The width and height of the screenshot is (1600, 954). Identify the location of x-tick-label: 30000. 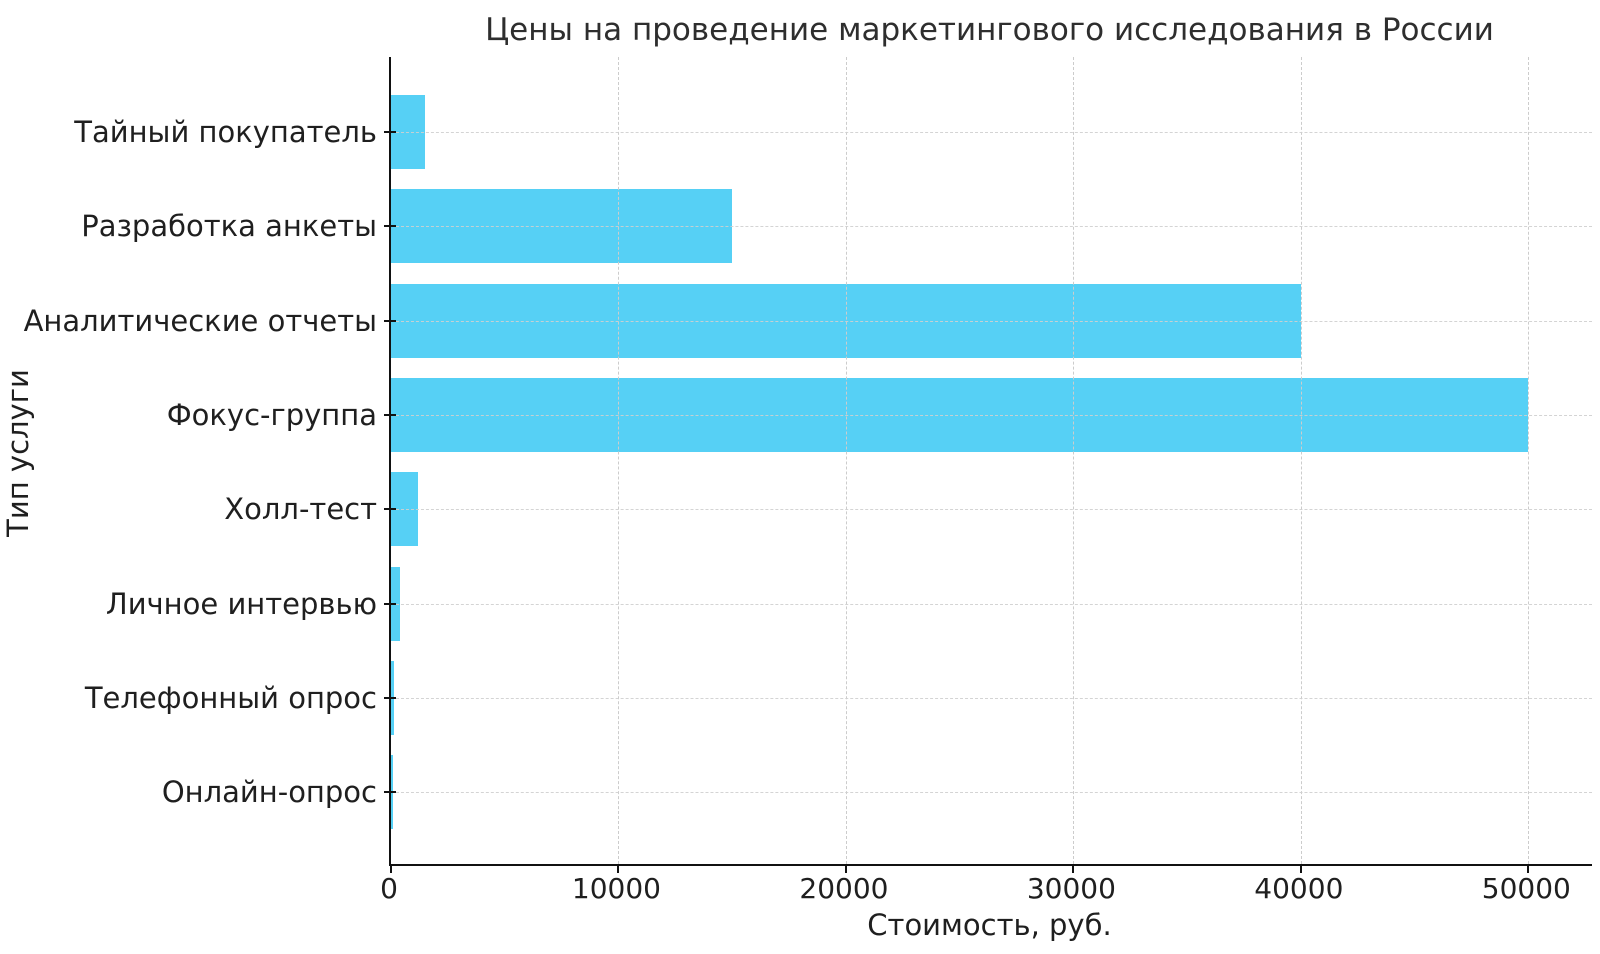
(1071, 888).